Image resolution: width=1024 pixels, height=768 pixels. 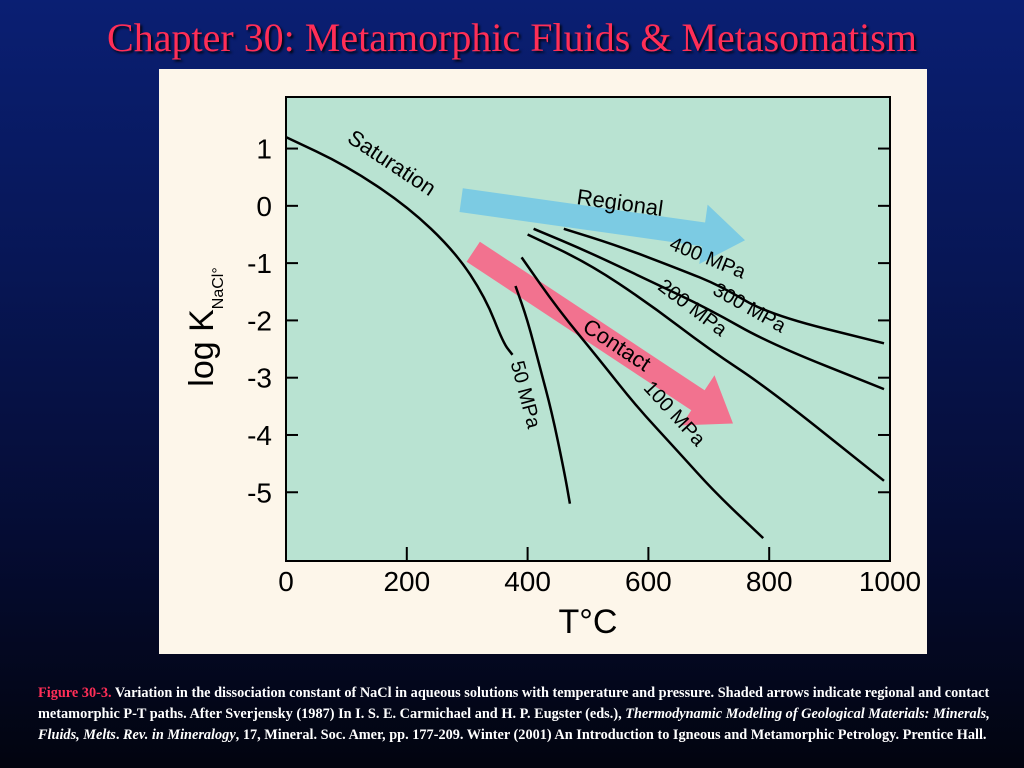 I want to click on y-tick-label-3: -2, so click(x=259, y=320).